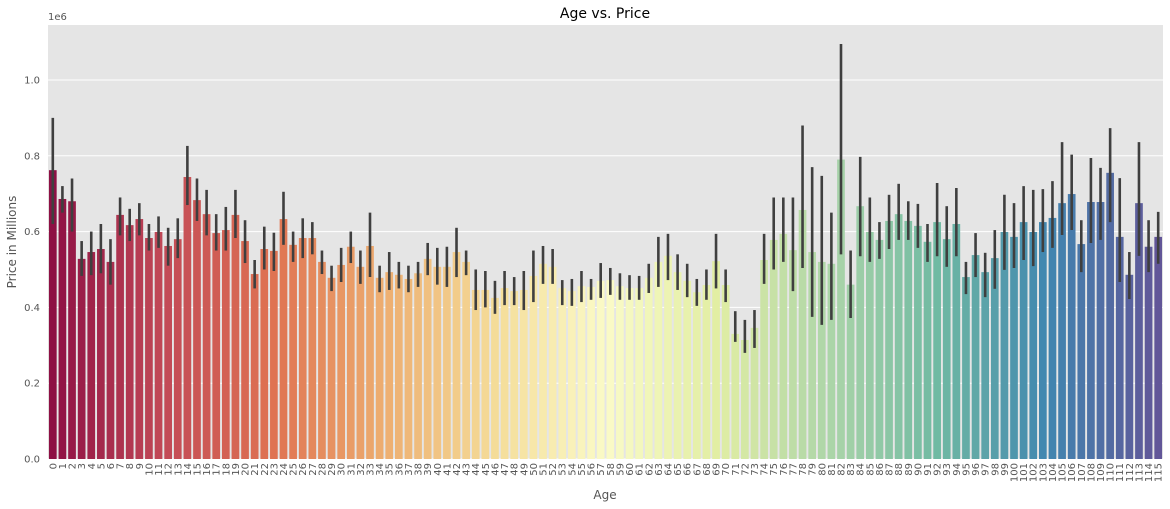 The image size is (1170, 509). What do you see at coordinates (32, 232) in the screenshot?
I see `y-tick-label: 0.6` at bounding box center [32, 232].